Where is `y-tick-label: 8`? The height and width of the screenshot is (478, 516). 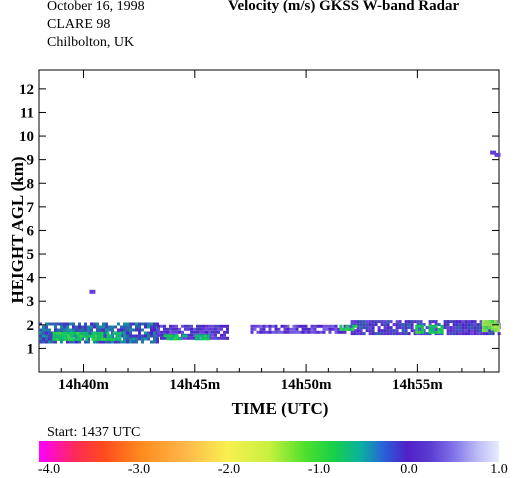 y-tick-label: 8 is located at coordinates (31, 184).